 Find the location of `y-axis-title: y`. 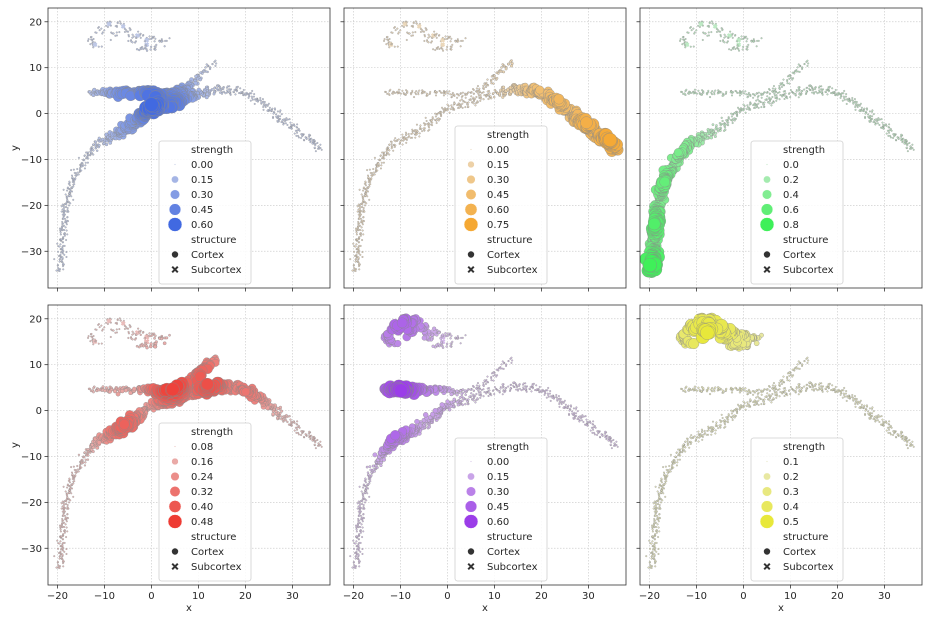

y-axis-title: y is located at coordinates (15, 445).